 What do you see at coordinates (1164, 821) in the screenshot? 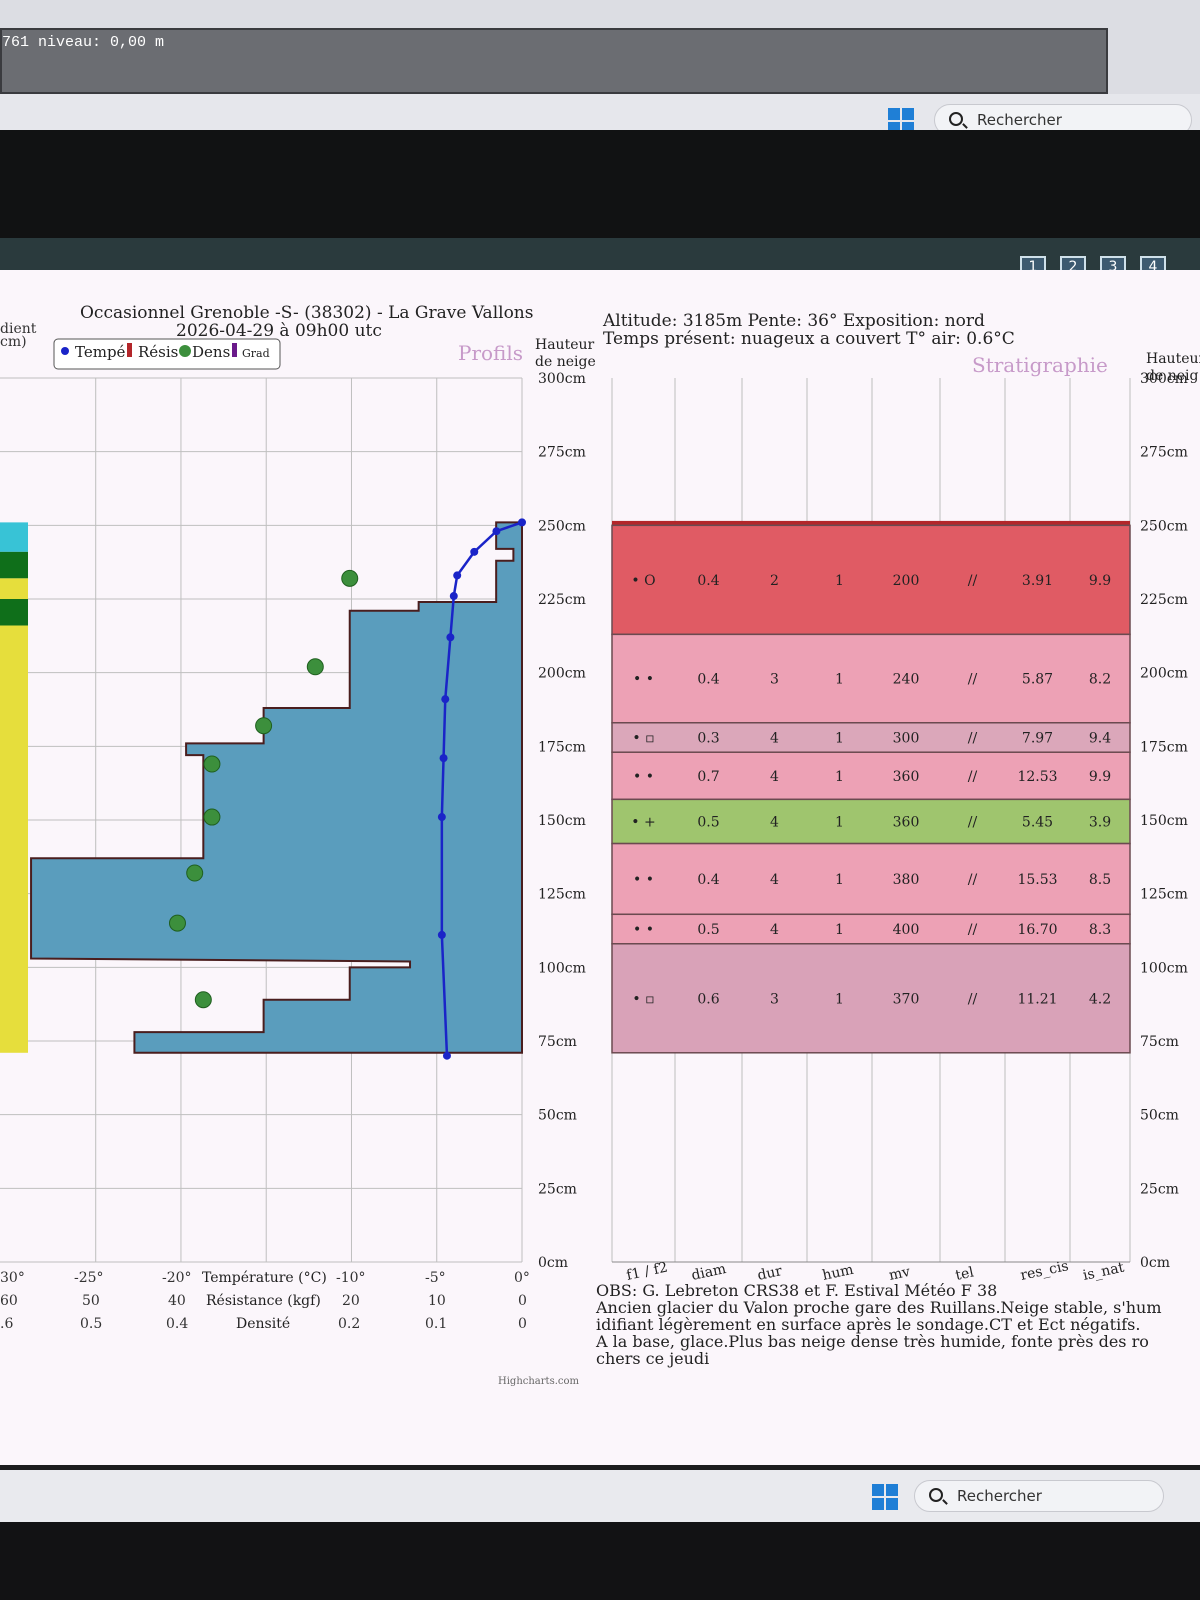
I see `height-tick-label: 150cm` at bounding box center [1164, 821].